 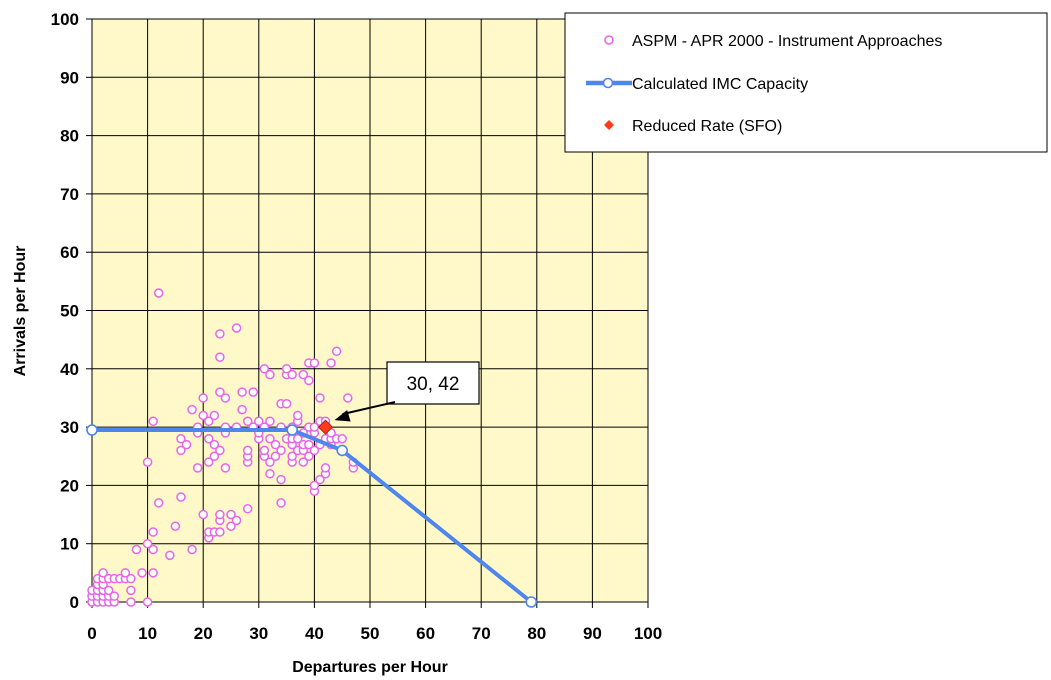 What do you see at coordinates (481, 633) in the screenshot?
I see `x-tick-label: 70` at bounding box center [481, 633].